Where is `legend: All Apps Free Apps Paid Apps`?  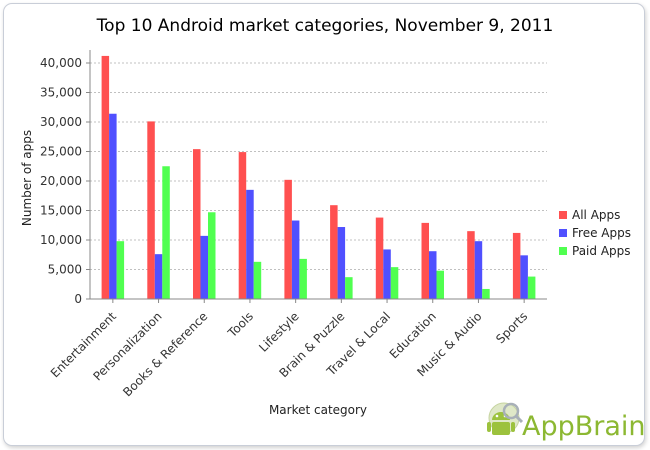 legend: All Apps Free Apps Paid Apps is located at coordinates (595, 233).